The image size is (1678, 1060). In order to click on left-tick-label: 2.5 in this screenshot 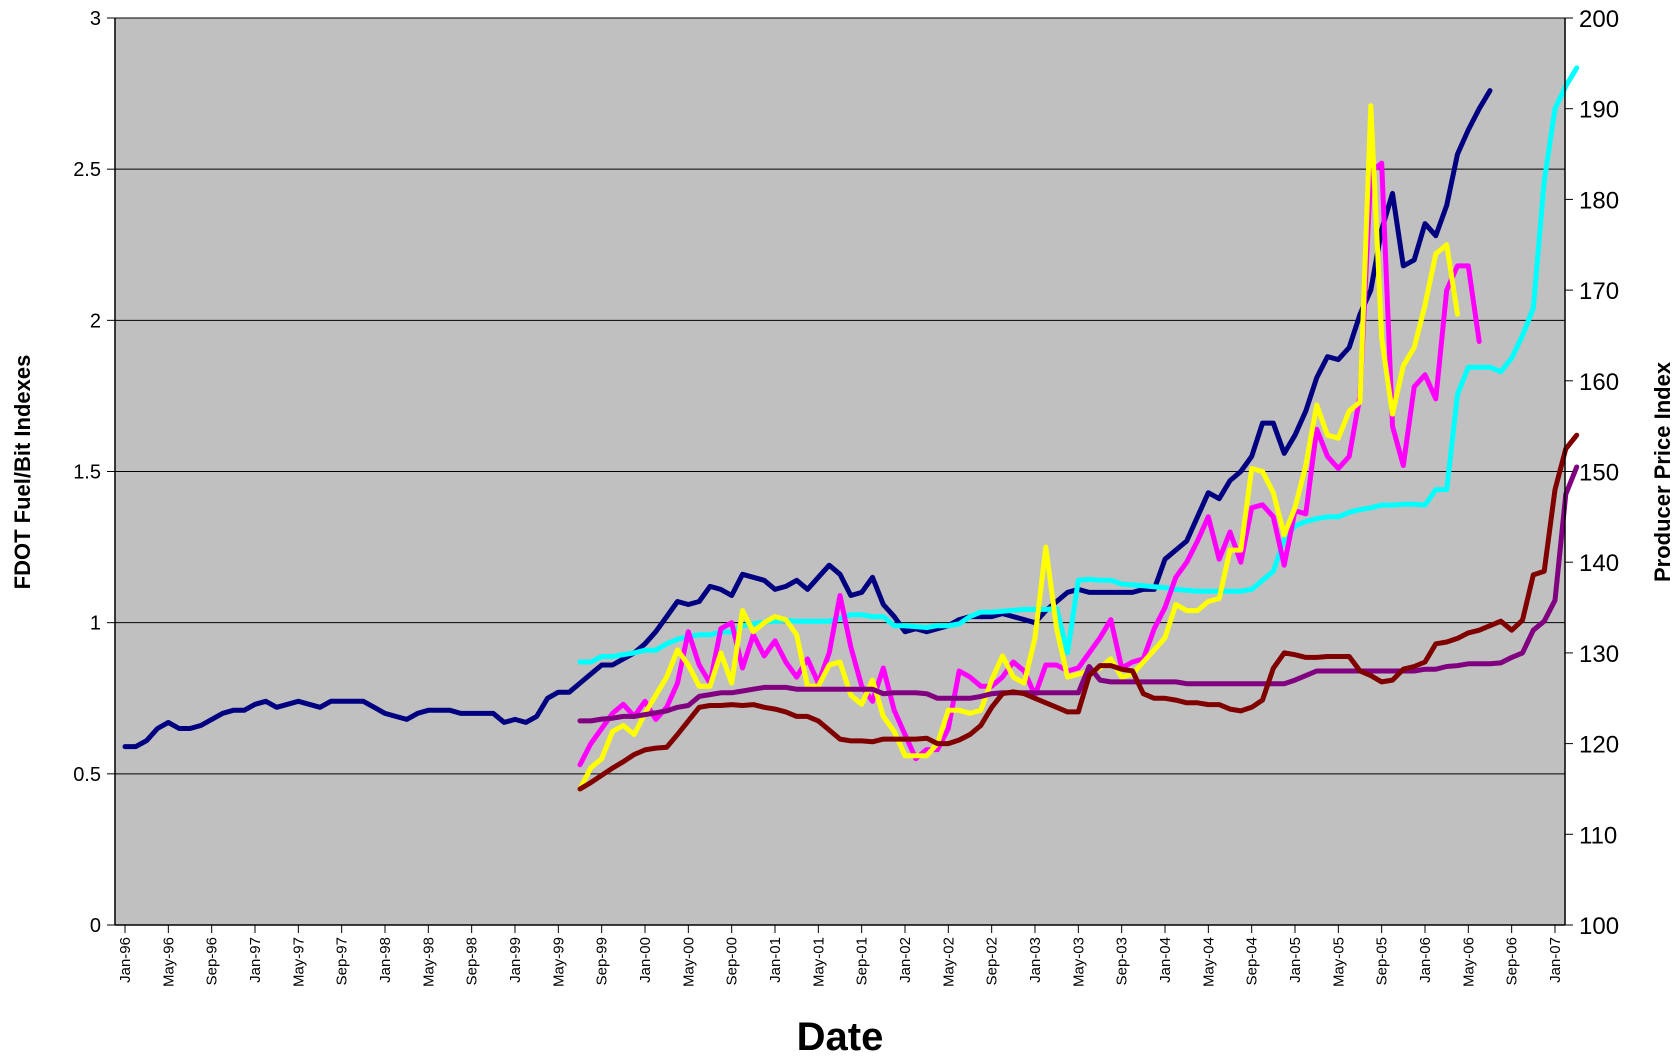, I will do `click(87, 170)`.